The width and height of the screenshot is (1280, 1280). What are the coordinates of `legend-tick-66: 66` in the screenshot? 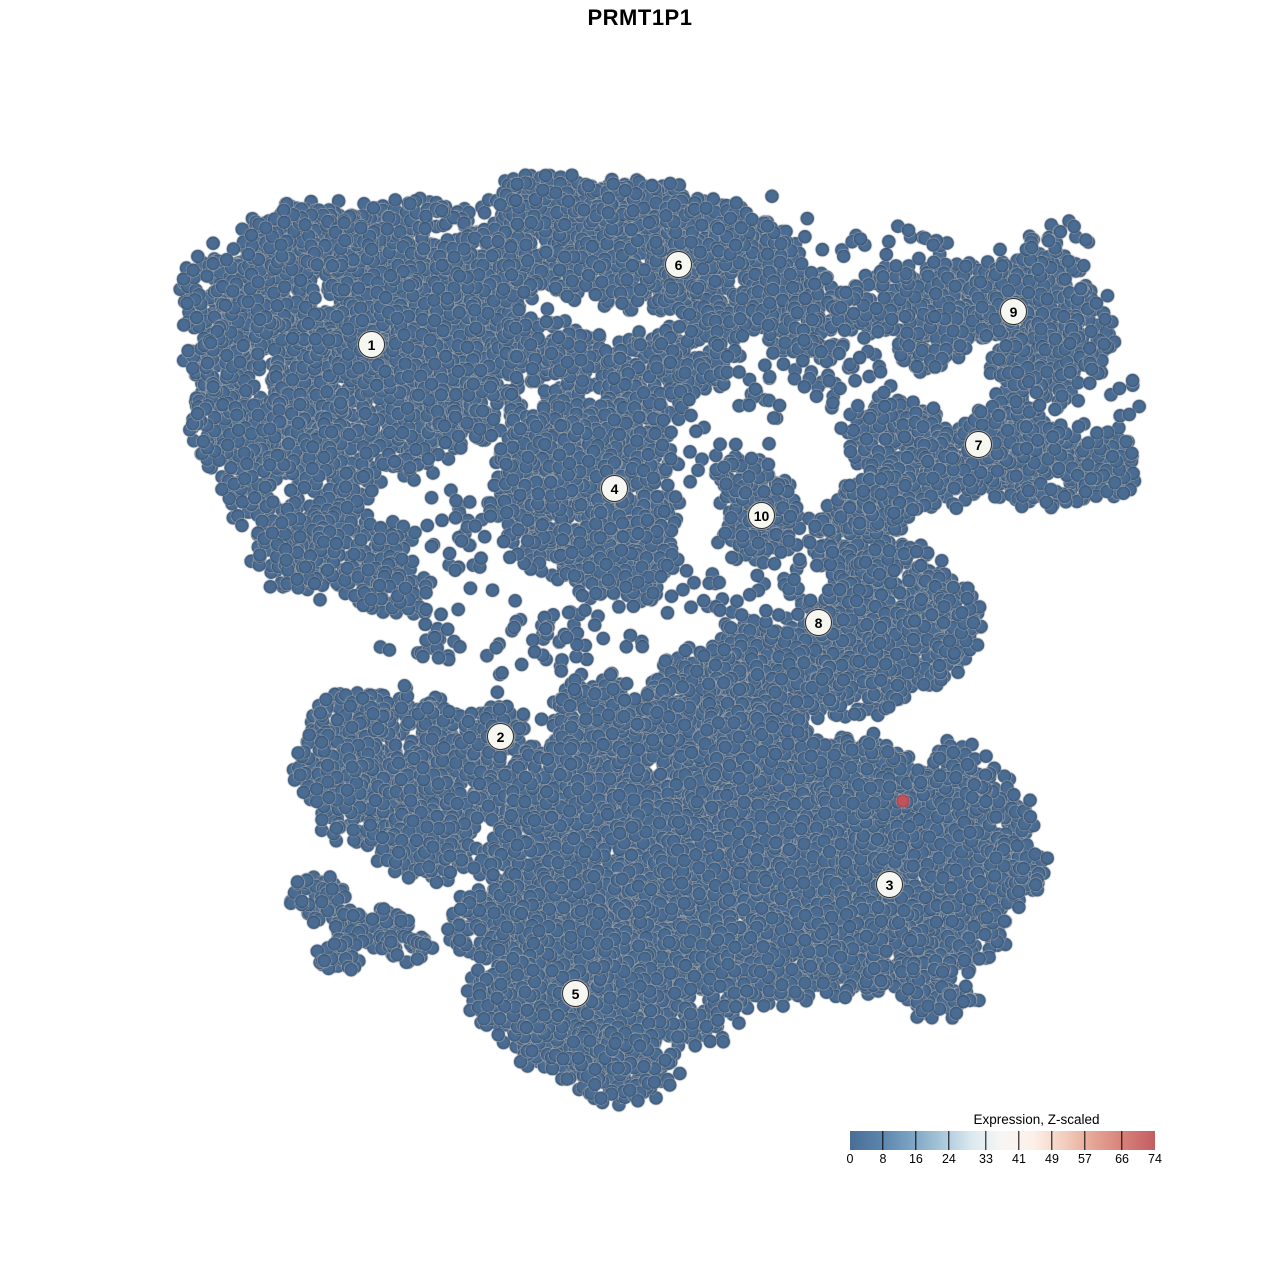 It's located at (1122, 1159).